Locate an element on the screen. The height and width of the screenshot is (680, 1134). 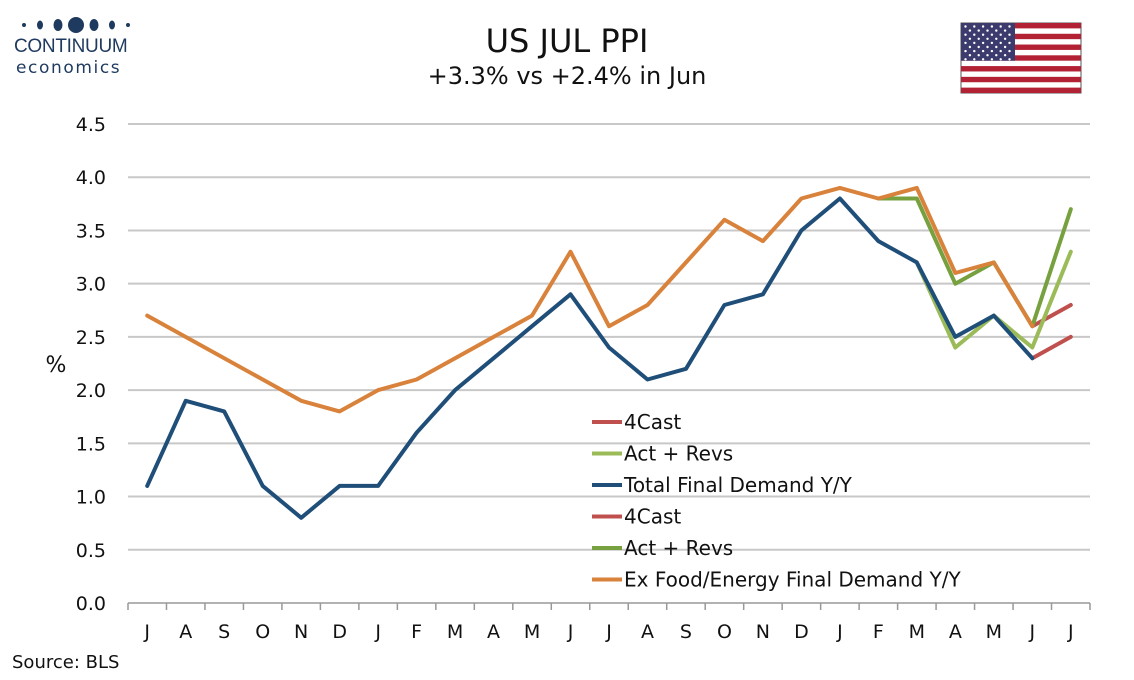
legend-label: Total Final Demand Y/Y is located at coordinates (738, 485).